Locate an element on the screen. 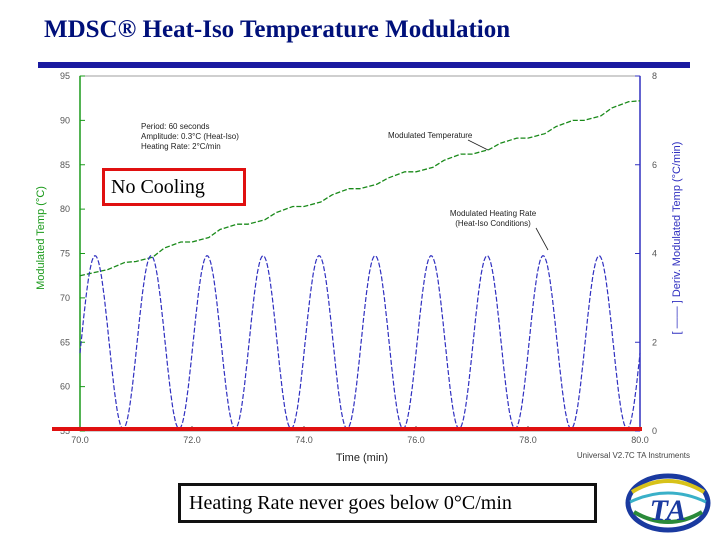  footer-text: Universal V2.7C TA Instruments is located at coordinates (633, 455).